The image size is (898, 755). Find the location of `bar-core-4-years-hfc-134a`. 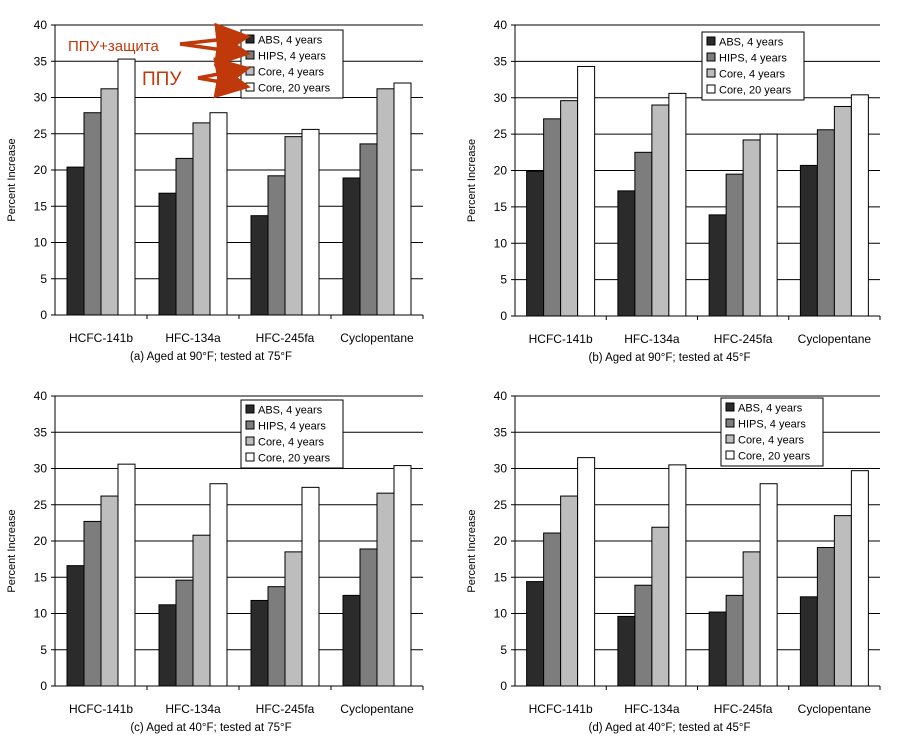

bar-core-4-years-hfc-134a is located at coordinates (660, 606).